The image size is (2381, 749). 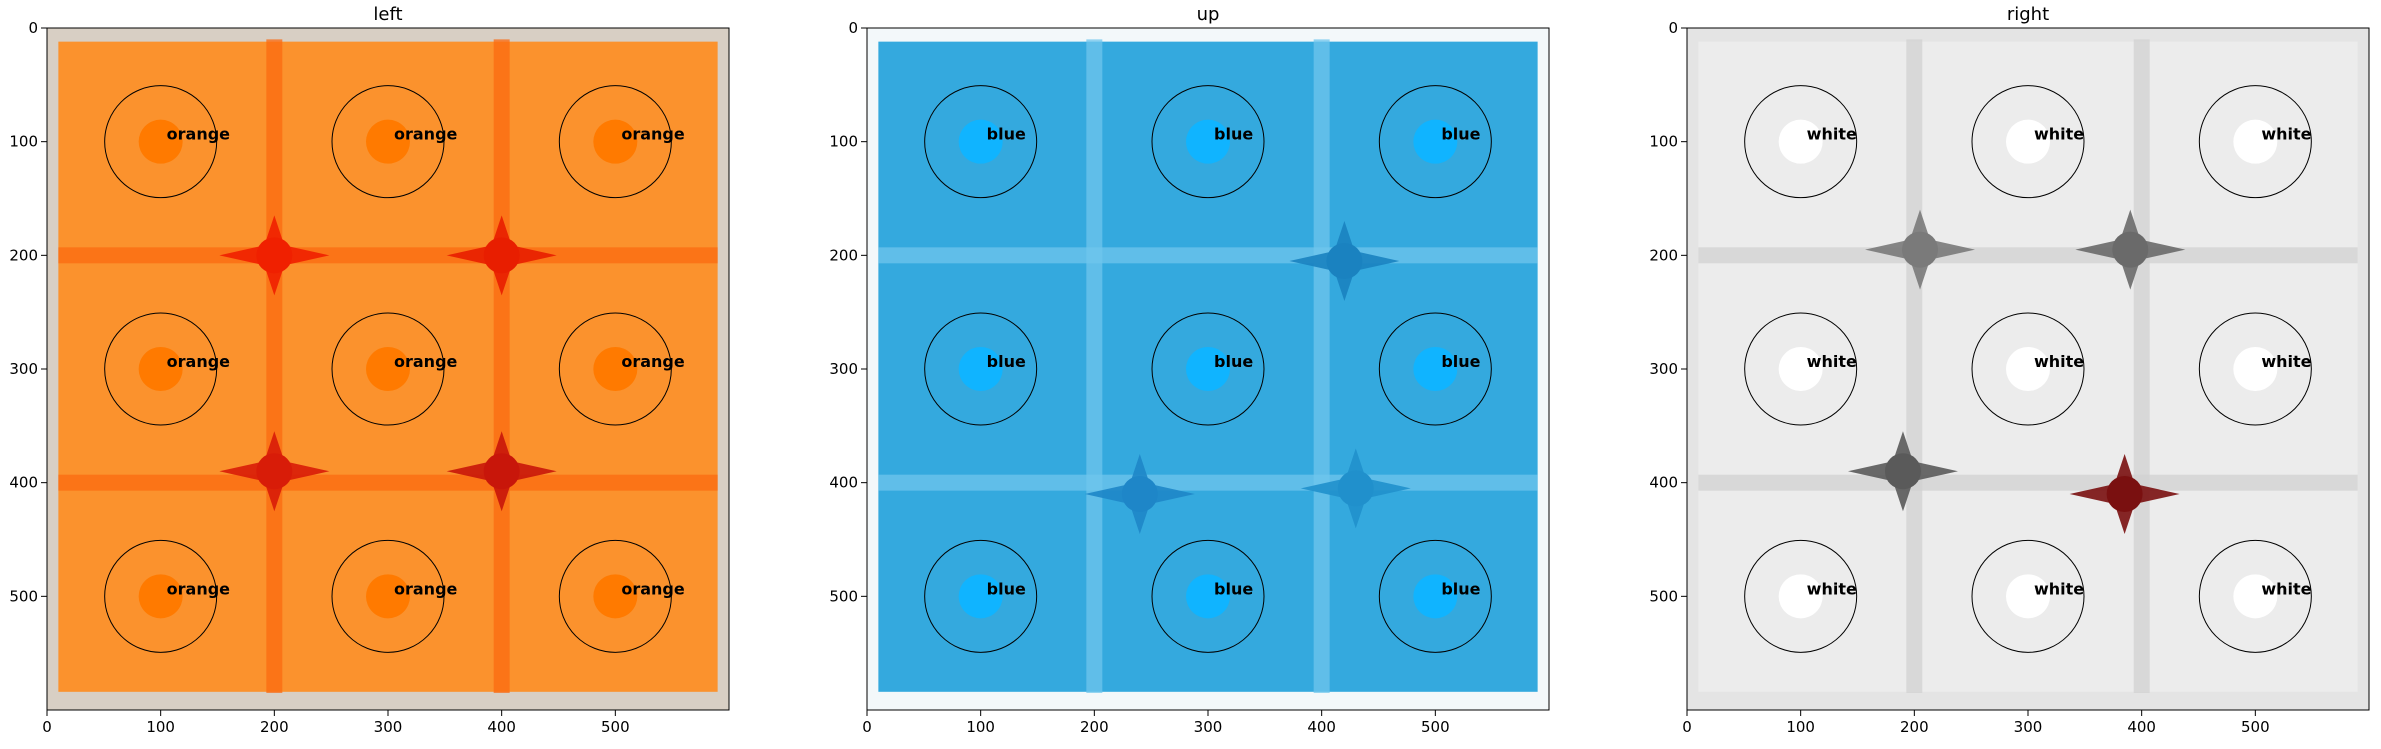 What do you see at coordinates (2028, 14) in the screenshot?
I see `panel-title: right` at bounding box center [2028, 14].